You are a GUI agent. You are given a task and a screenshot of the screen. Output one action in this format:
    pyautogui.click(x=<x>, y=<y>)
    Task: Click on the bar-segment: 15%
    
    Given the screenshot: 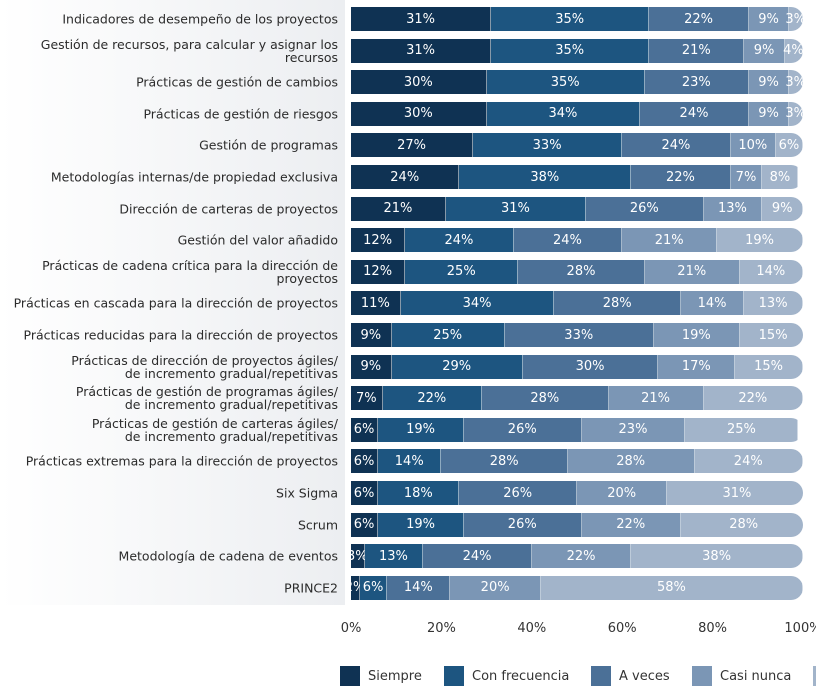 What is the action you would take?
    pyautogui.click(x=769, y=366)
    